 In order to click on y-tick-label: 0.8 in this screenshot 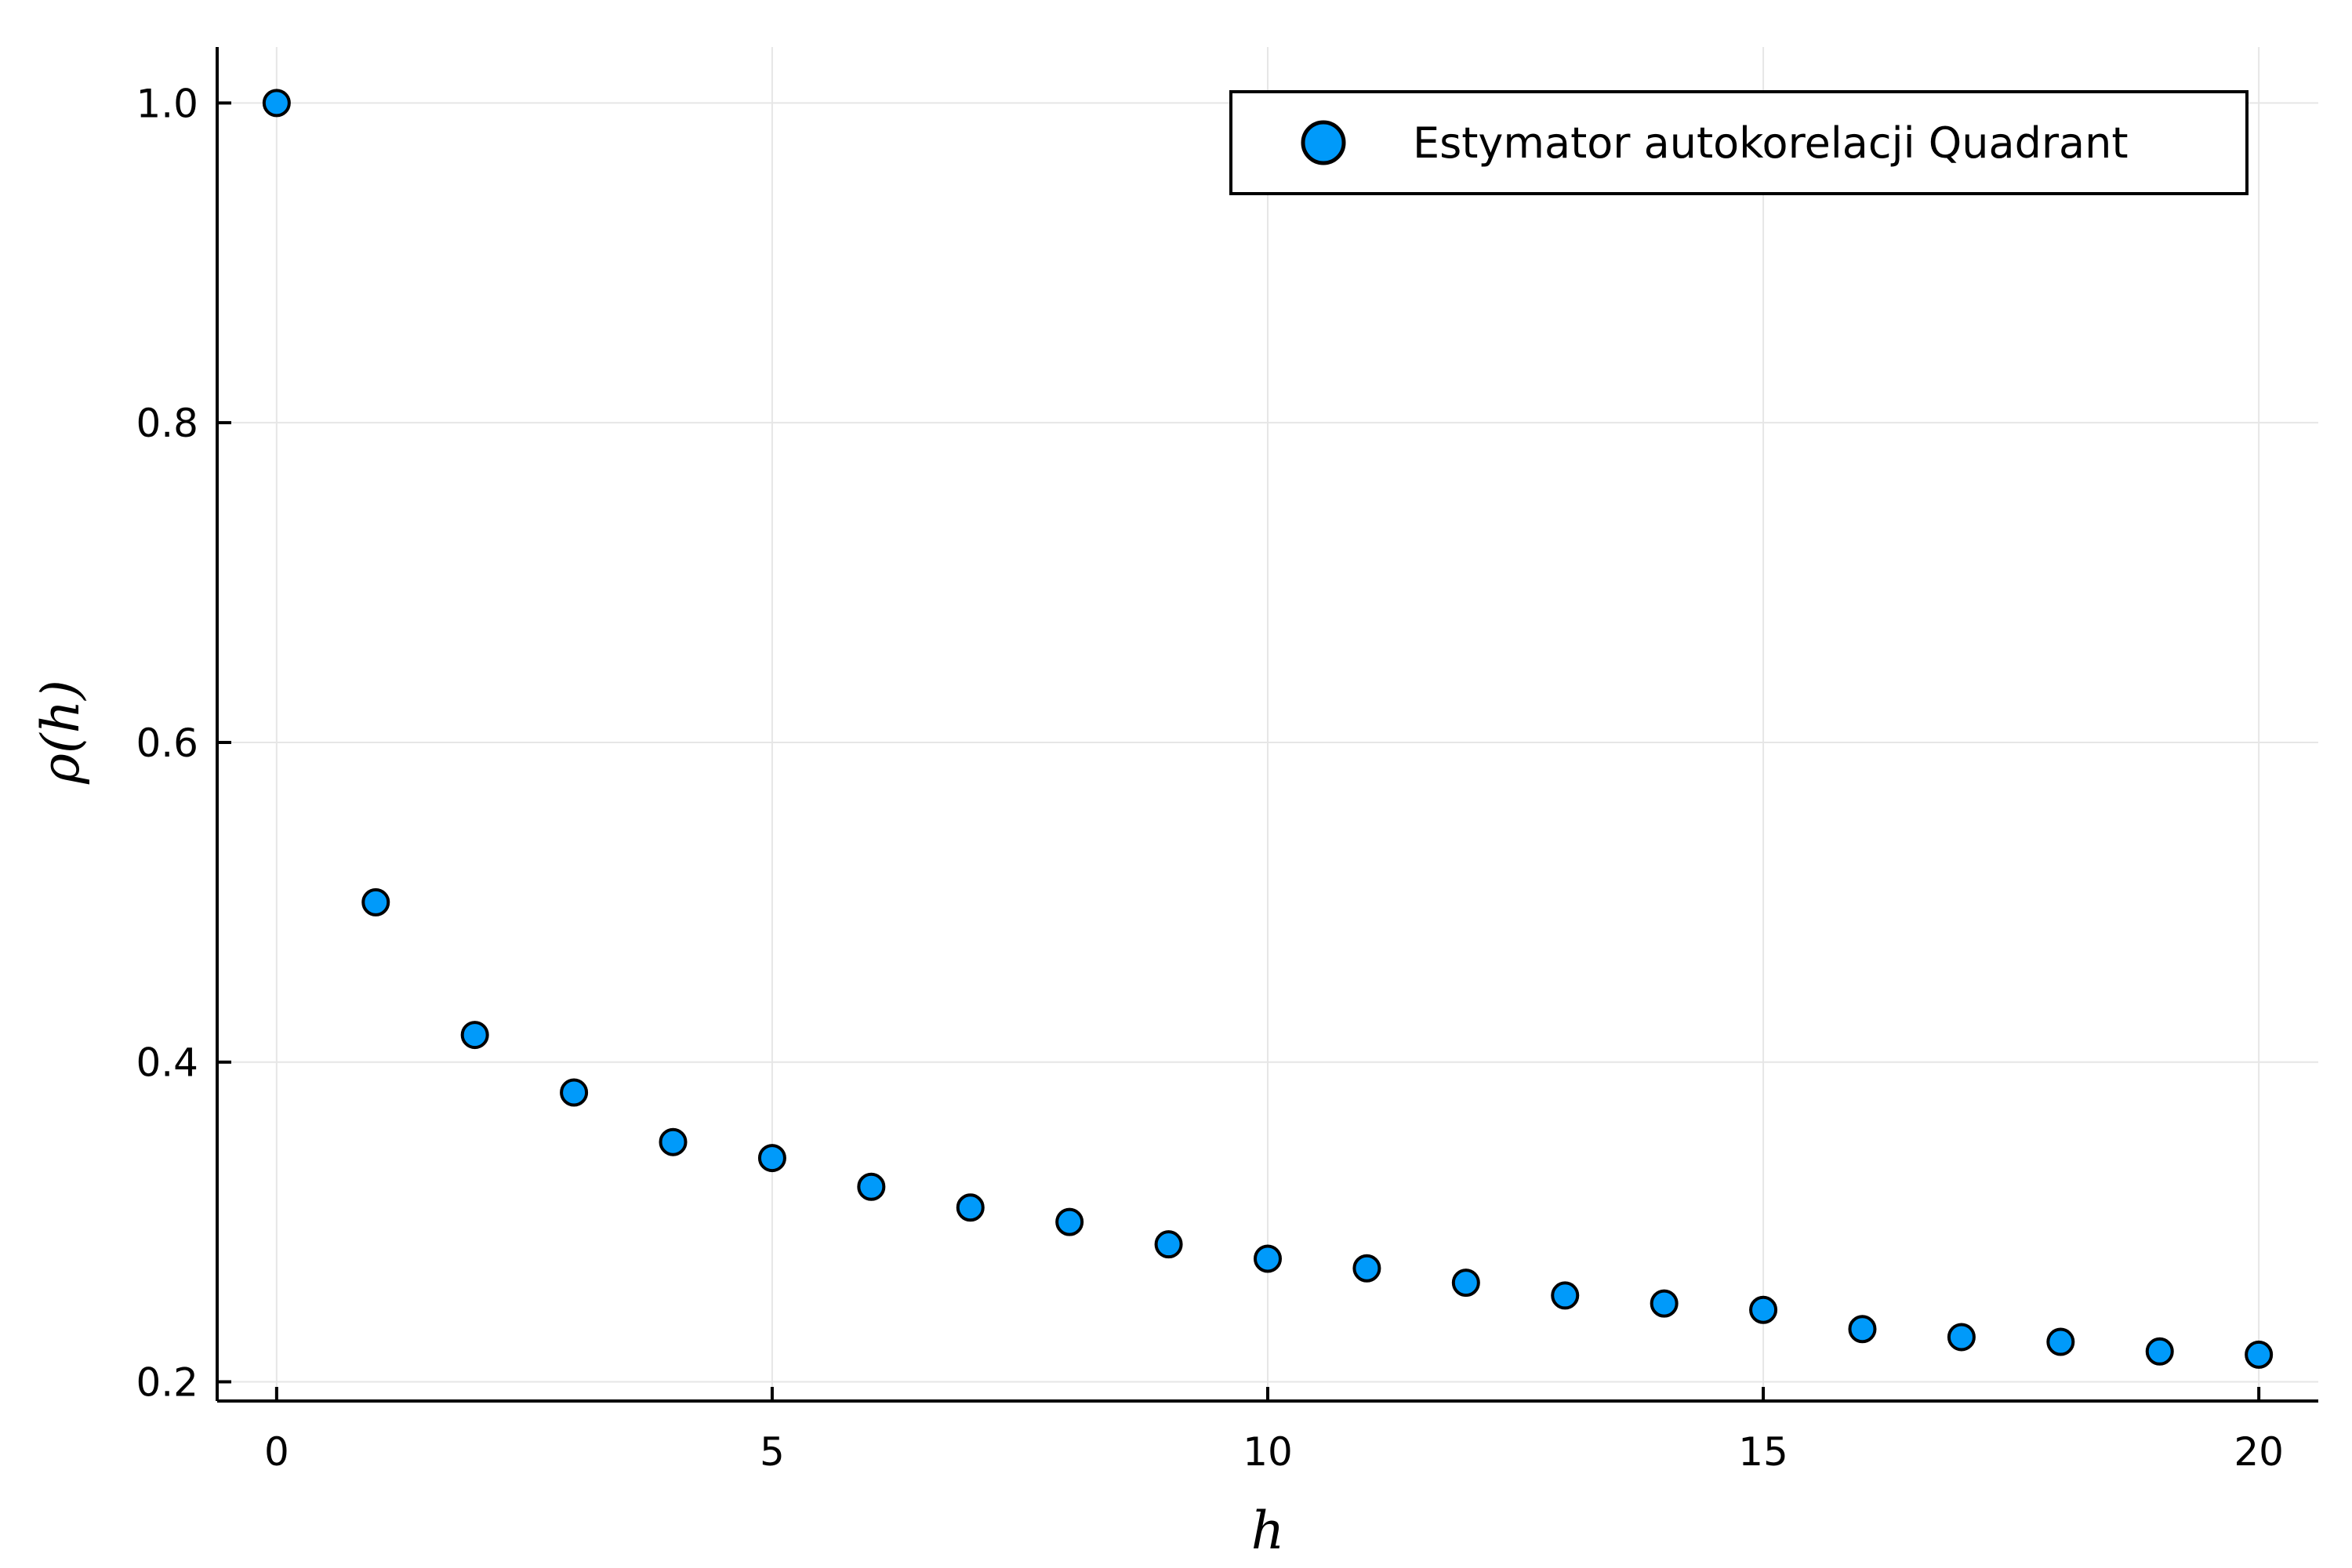, I will do `click(167, 424)`.